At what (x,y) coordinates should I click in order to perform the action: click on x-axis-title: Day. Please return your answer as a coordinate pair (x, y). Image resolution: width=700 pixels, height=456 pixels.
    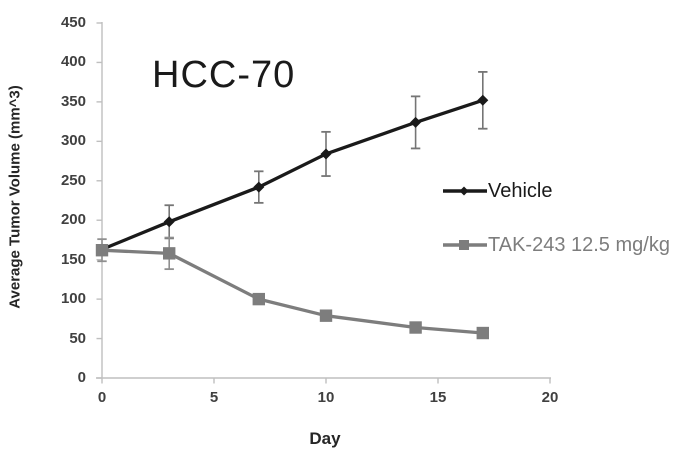
    Looking at the image, I should click on (325, 438).